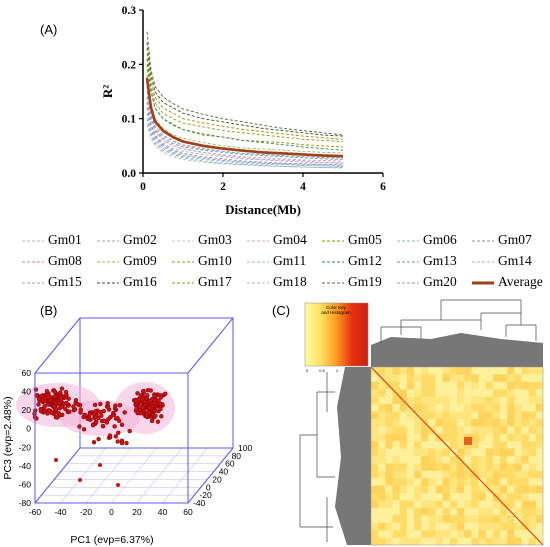 The width and height of the screenshot is (550, 547). What do you see at coordinates (335, 456) in the screenshot?
I see `left-dendrogram` at bounding box center [335, 456].